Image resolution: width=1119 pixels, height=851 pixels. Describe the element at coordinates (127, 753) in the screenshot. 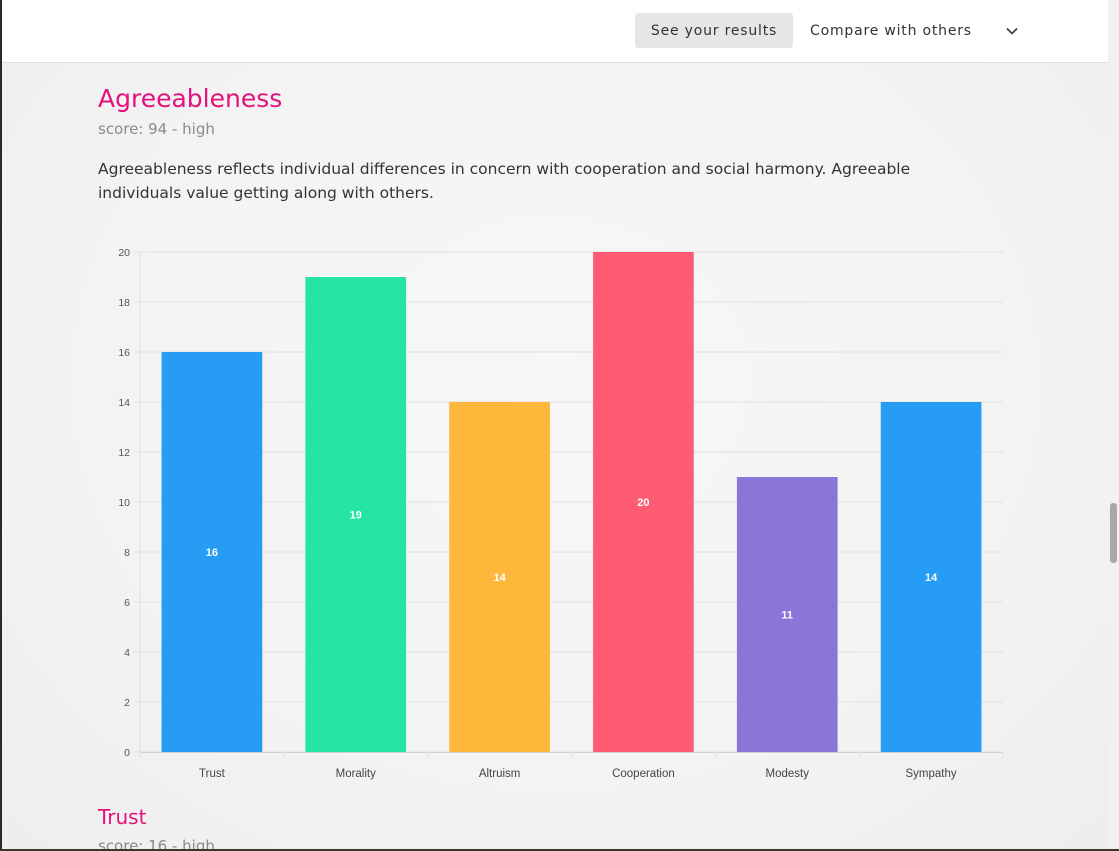

I see `y-tick-label: 0` at that location.